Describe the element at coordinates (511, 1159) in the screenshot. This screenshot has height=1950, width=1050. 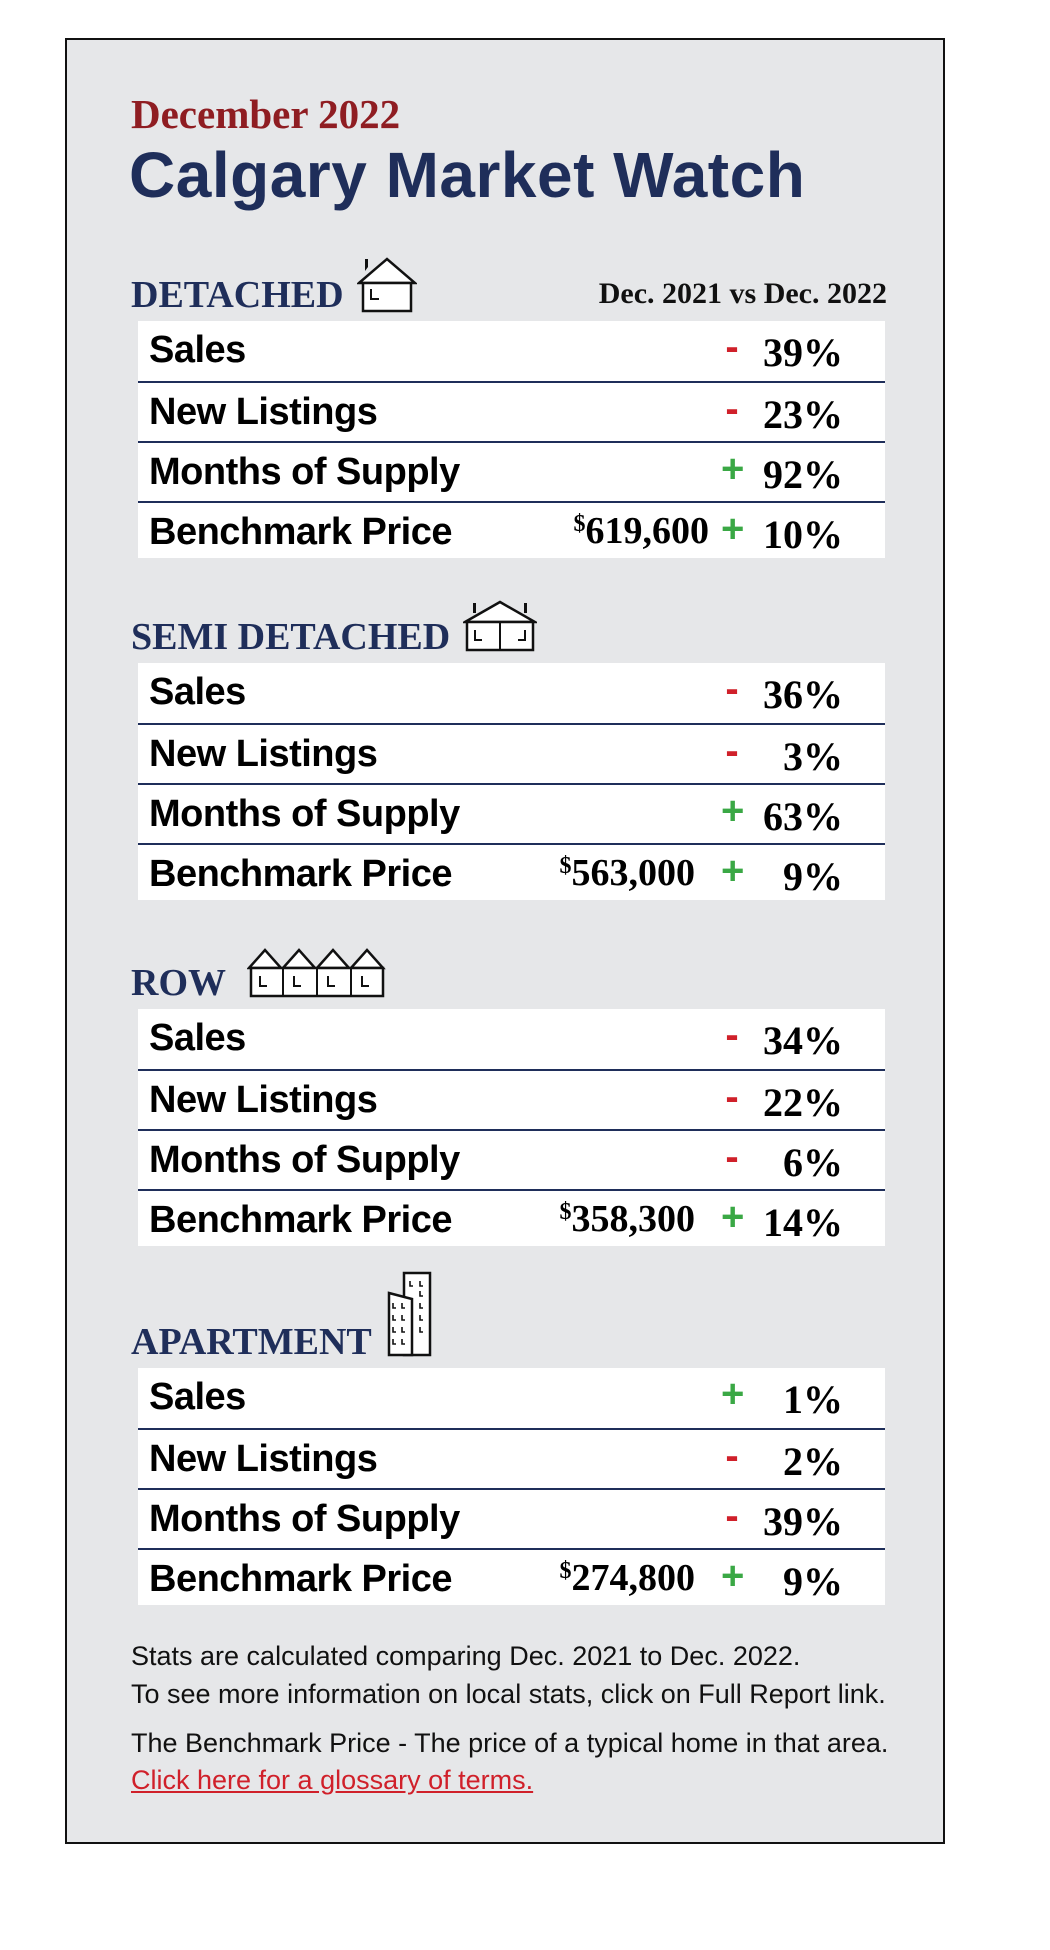
I see `table-row: Months of Supply -6%` at that location.